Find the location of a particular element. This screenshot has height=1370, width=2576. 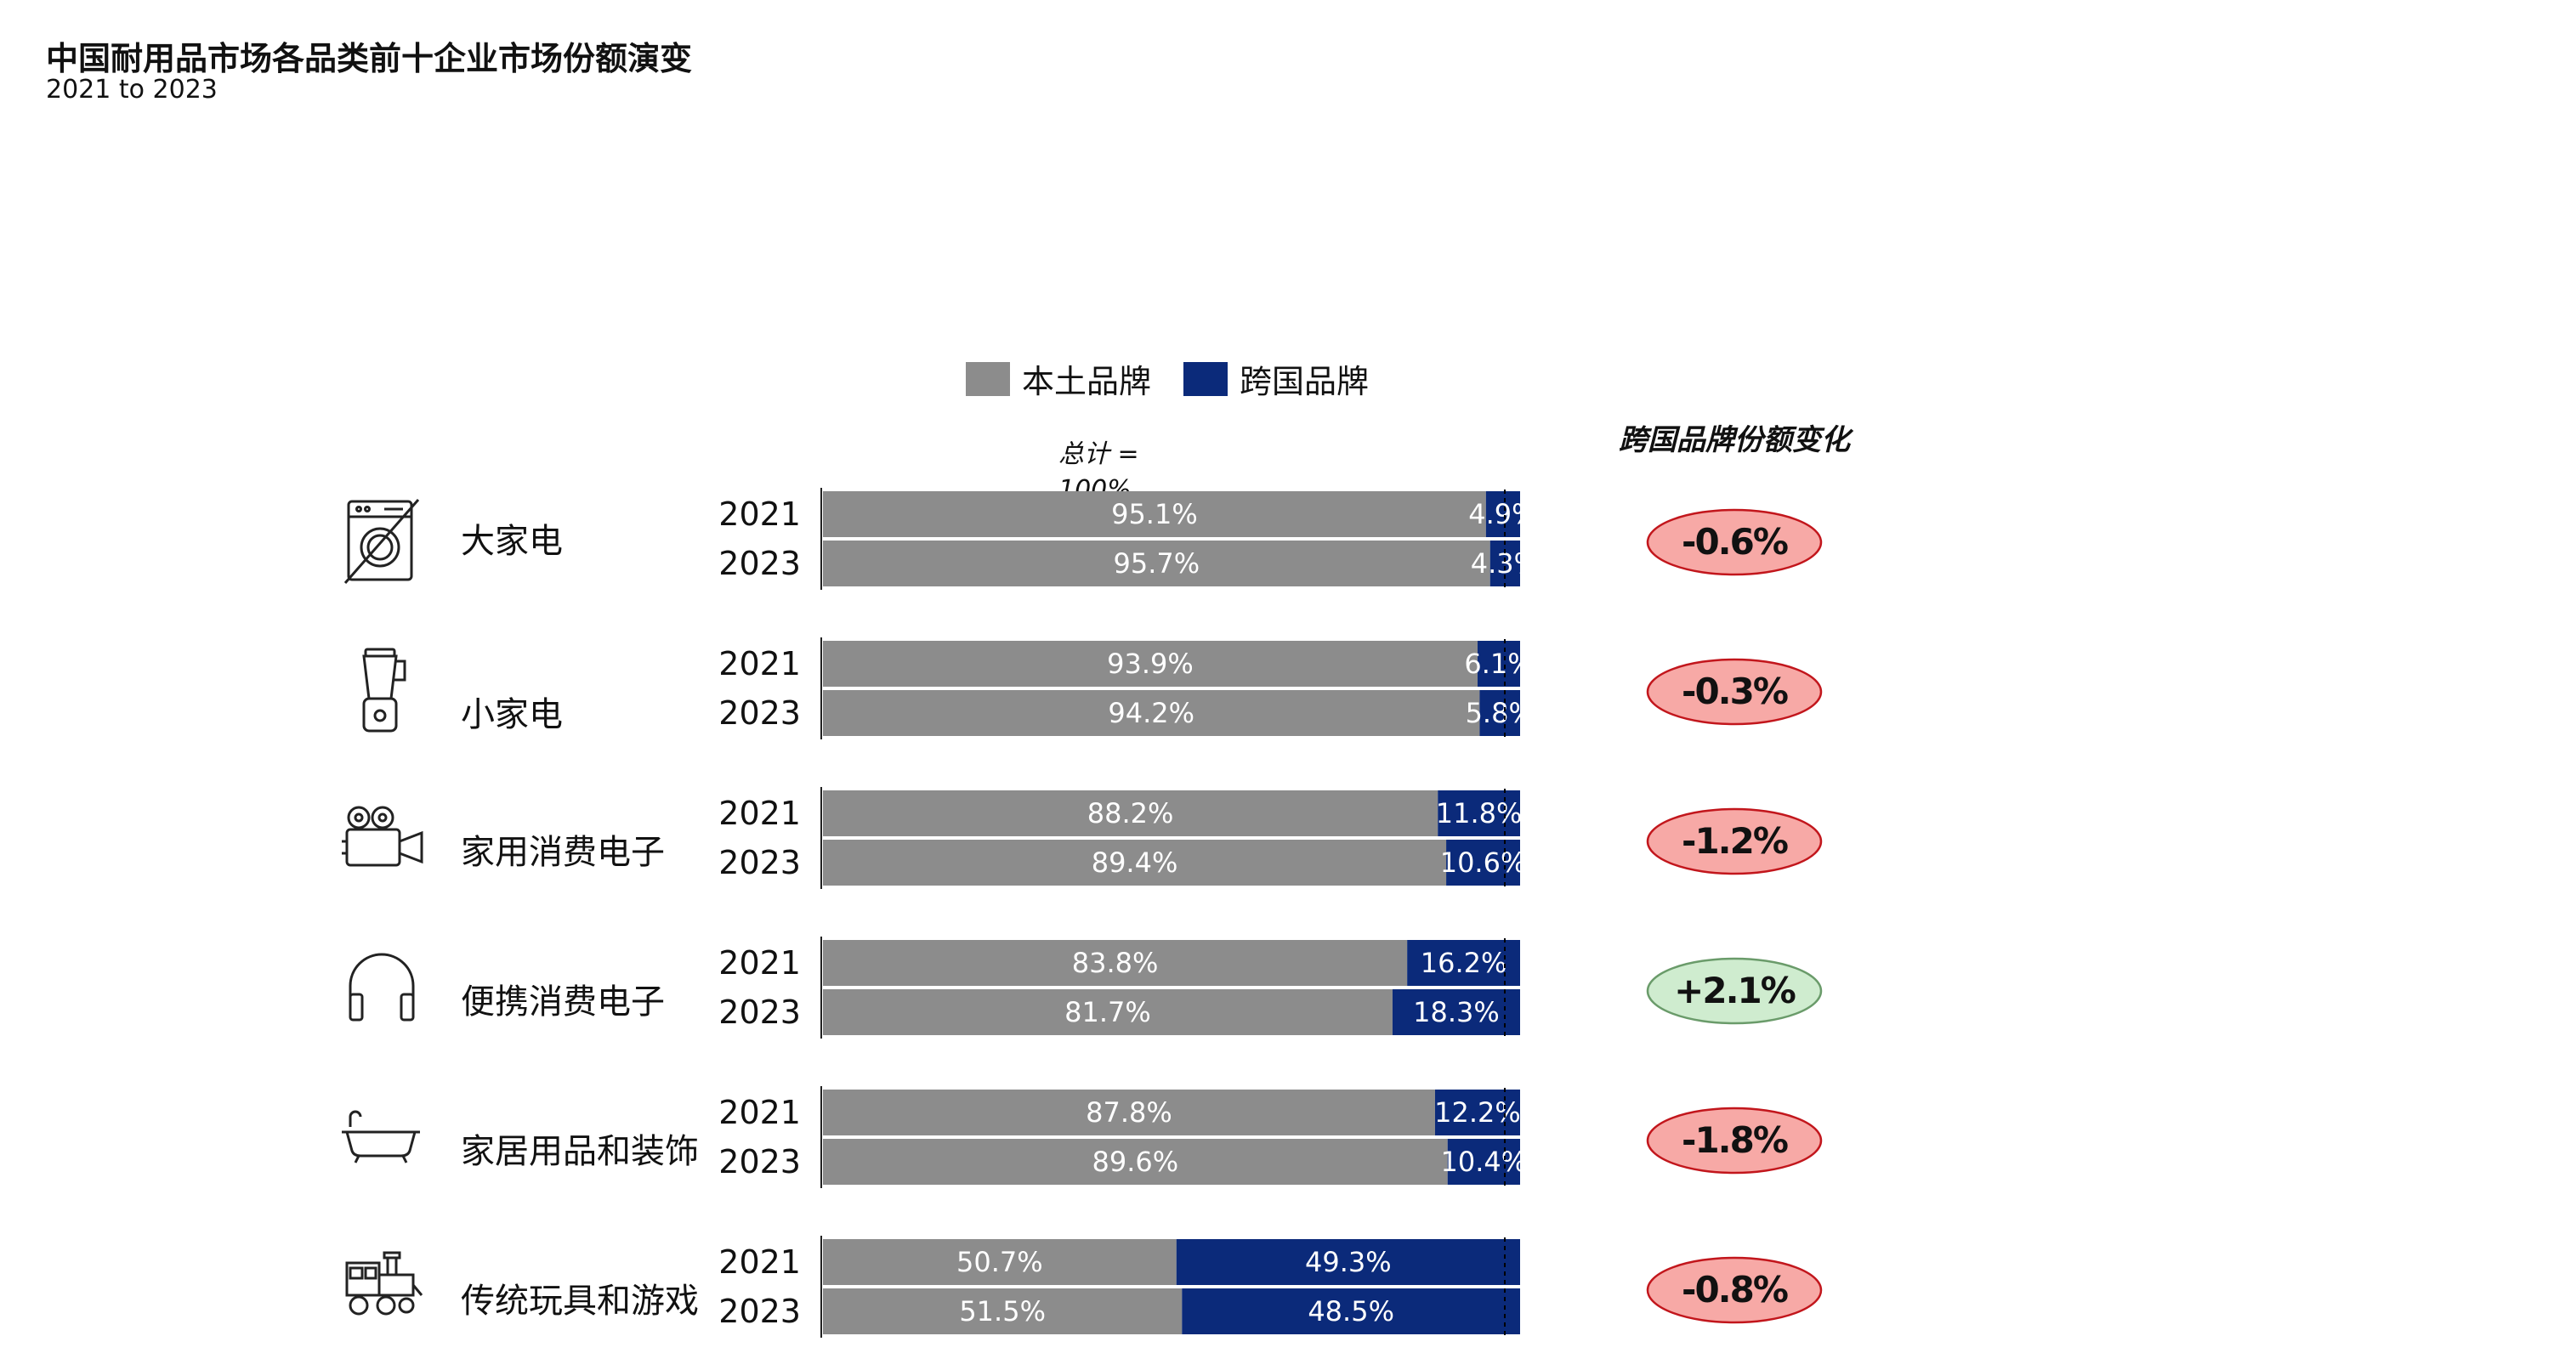

category-label-large-appliances: 大家电 is located at coordinates (512, 541).